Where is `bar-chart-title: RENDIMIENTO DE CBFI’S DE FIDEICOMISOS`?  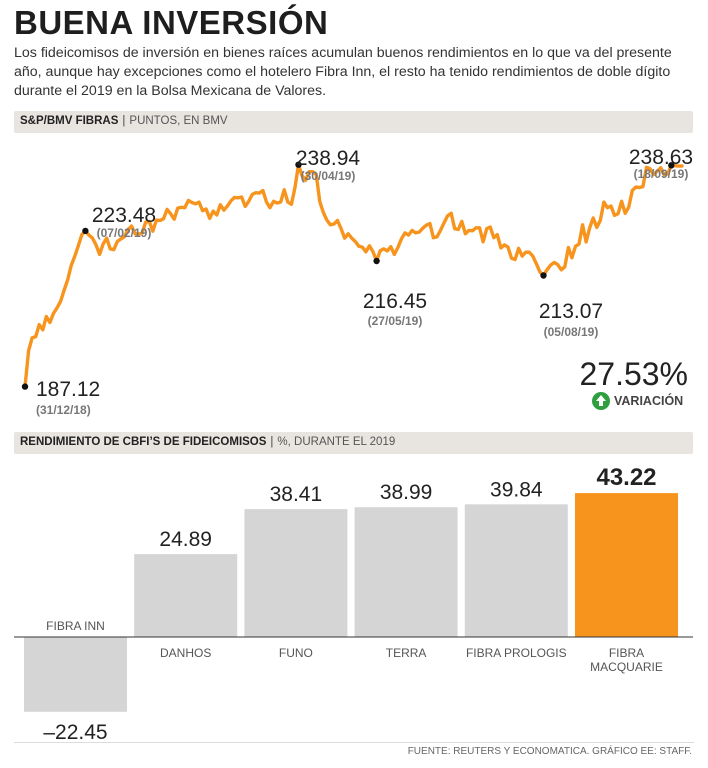 bar-chart-title: RENDIMIENTO DE CBFI’S DE FIDEICOMISOS is located at coordinates (143, 442).